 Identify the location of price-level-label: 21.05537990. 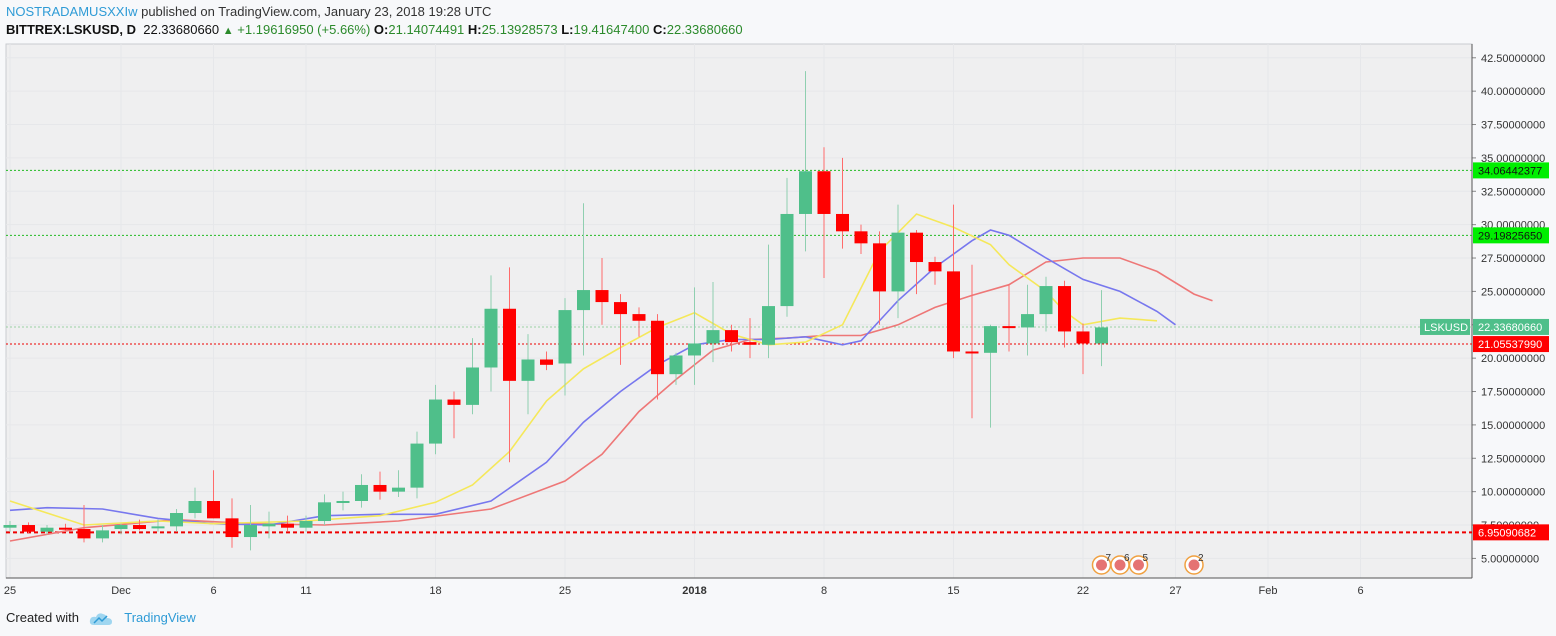
(1510, 345).